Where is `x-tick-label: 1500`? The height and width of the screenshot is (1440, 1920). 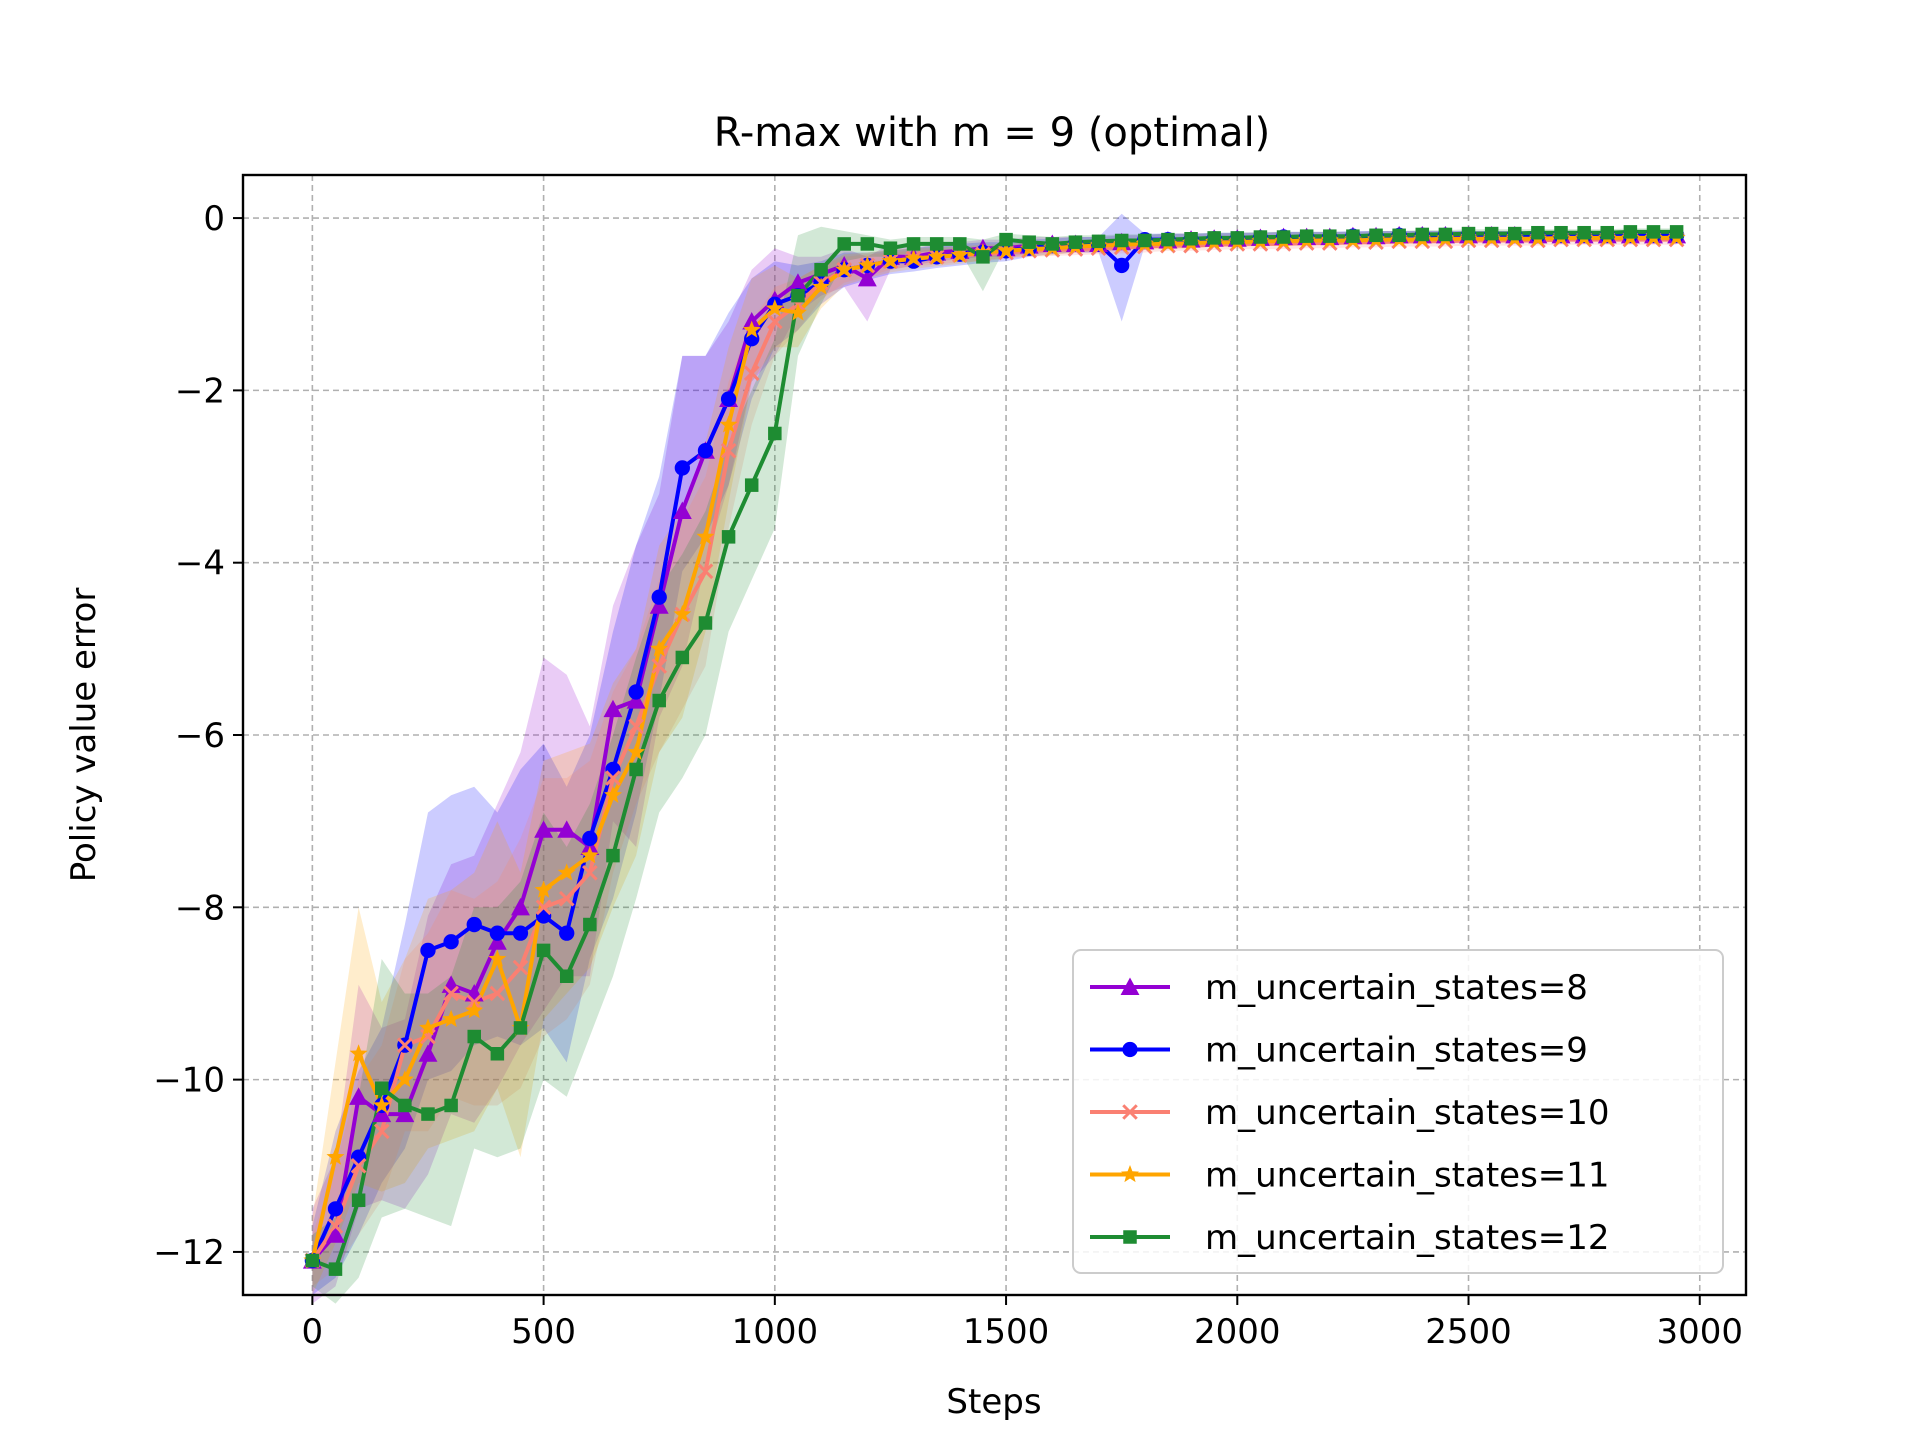 x-tick-label: 1500 is located at coordinates (1006, 1332).